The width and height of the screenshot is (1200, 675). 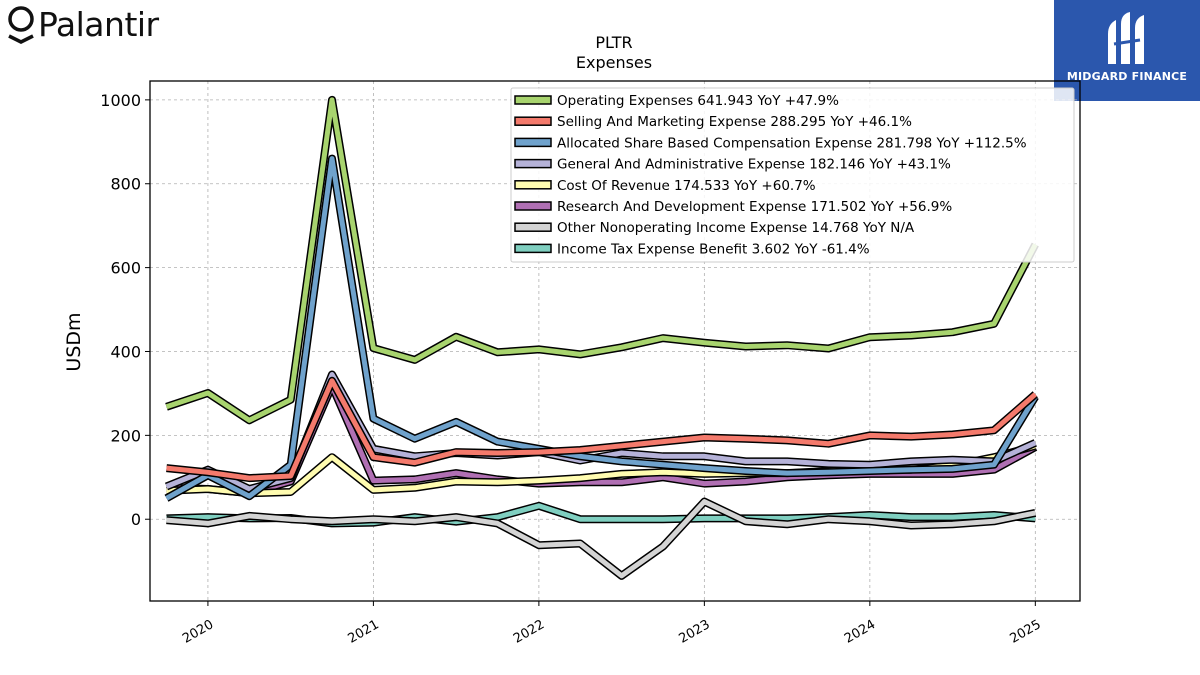 I want to click on x-tick-label: 2024, so click(x=860, y=632).